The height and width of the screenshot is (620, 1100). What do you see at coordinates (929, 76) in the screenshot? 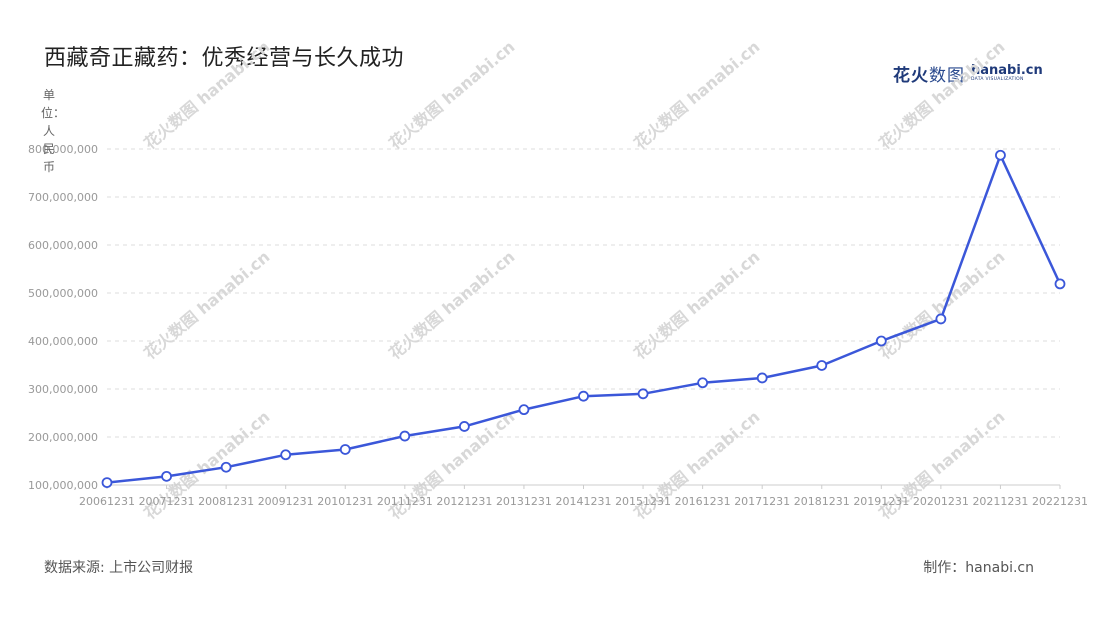
I see `logo-cn-text: 花火数图` at bounding box center [929, 76].